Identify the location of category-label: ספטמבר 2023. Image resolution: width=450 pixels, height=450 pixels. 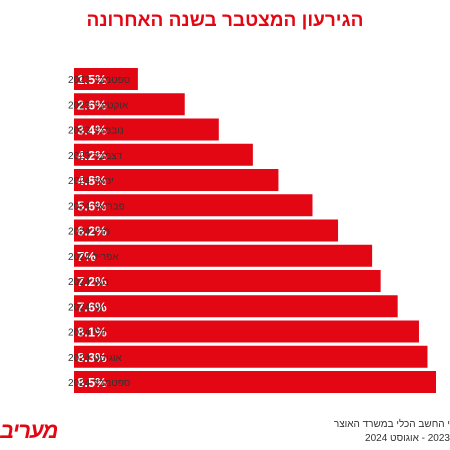
(99, 80).